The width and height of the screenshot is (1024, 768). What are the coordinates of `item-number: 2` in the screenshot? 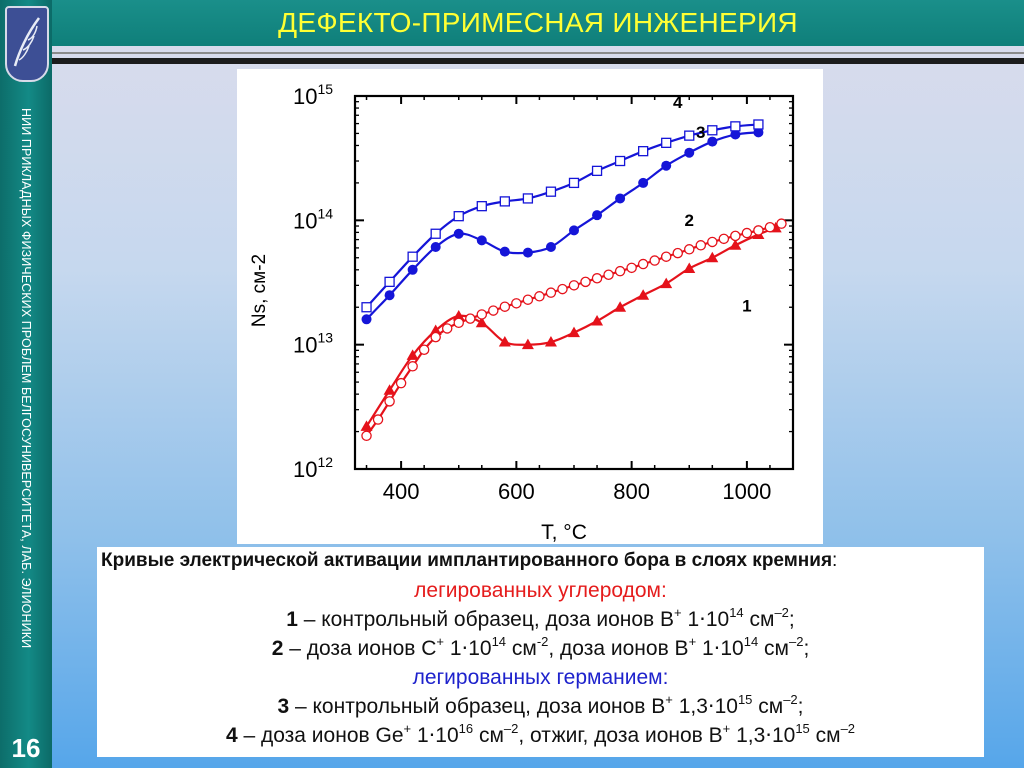 It's located at (277, 648).